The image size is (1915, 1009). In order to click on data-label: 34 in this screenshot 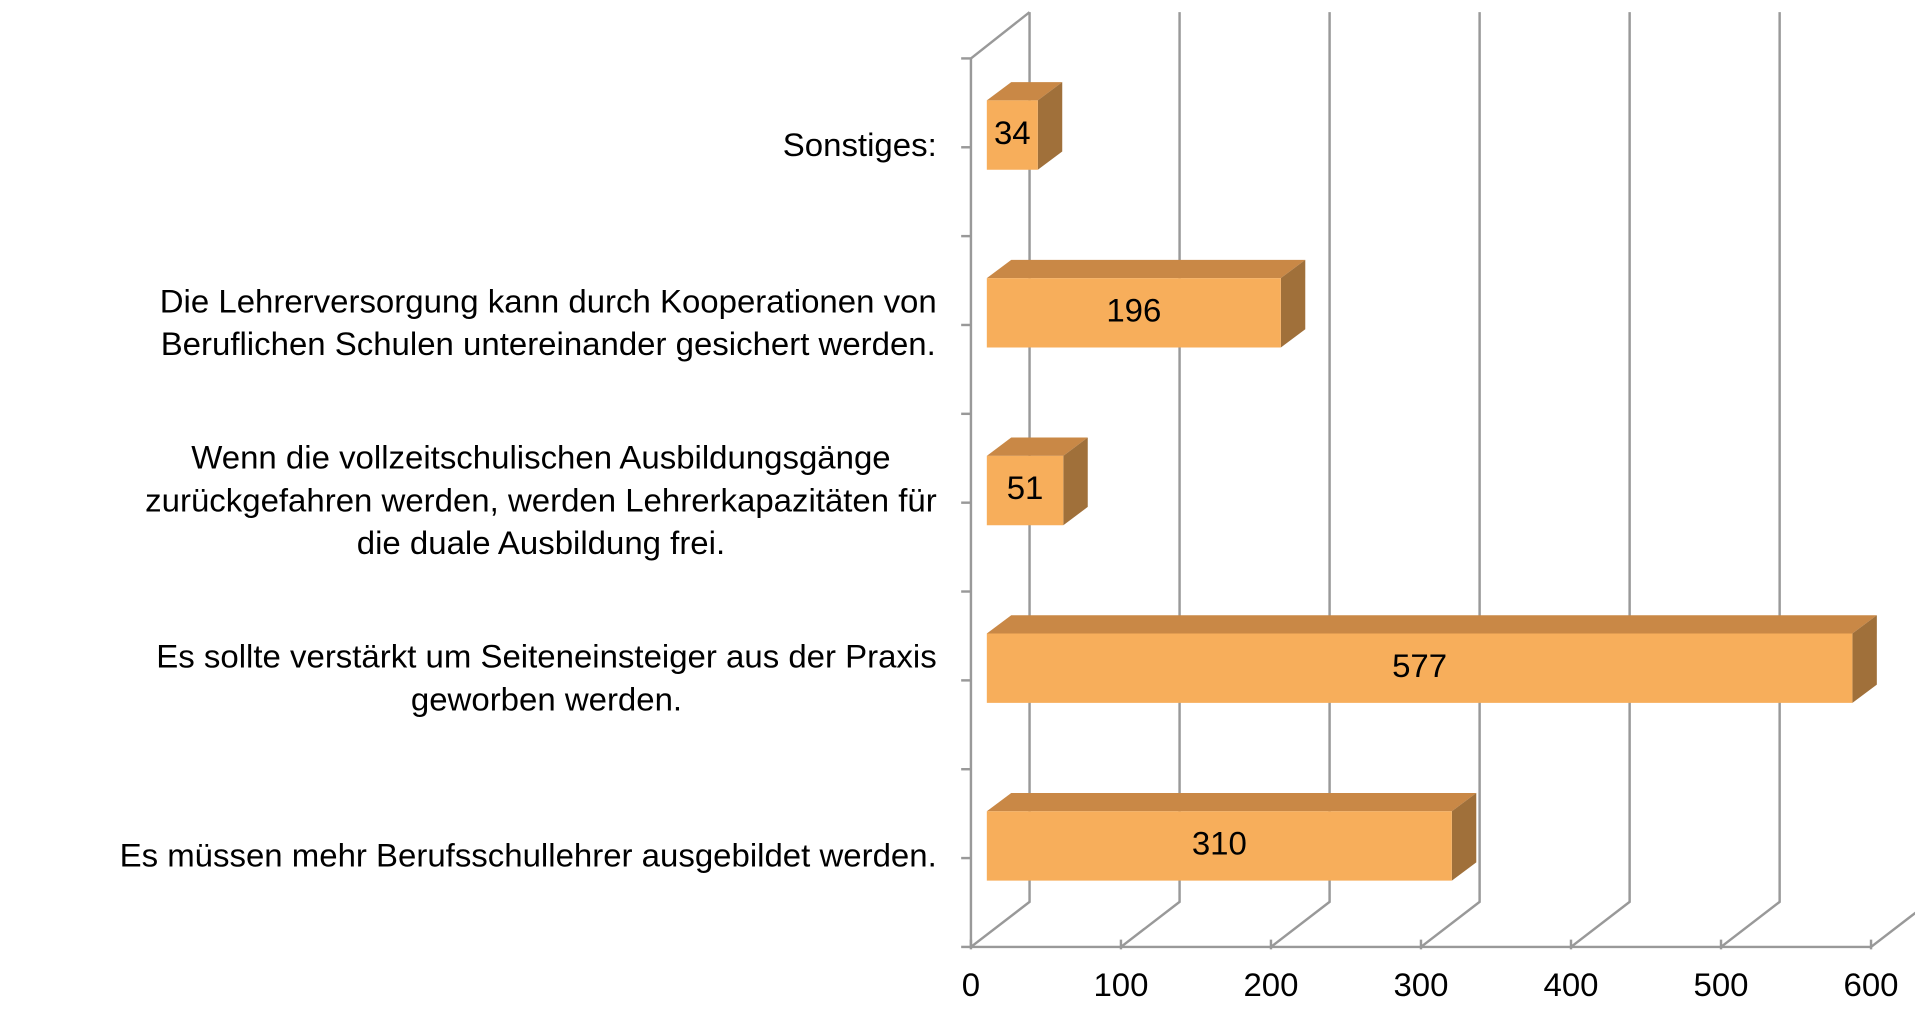, I will do `click(1012, 132)`.